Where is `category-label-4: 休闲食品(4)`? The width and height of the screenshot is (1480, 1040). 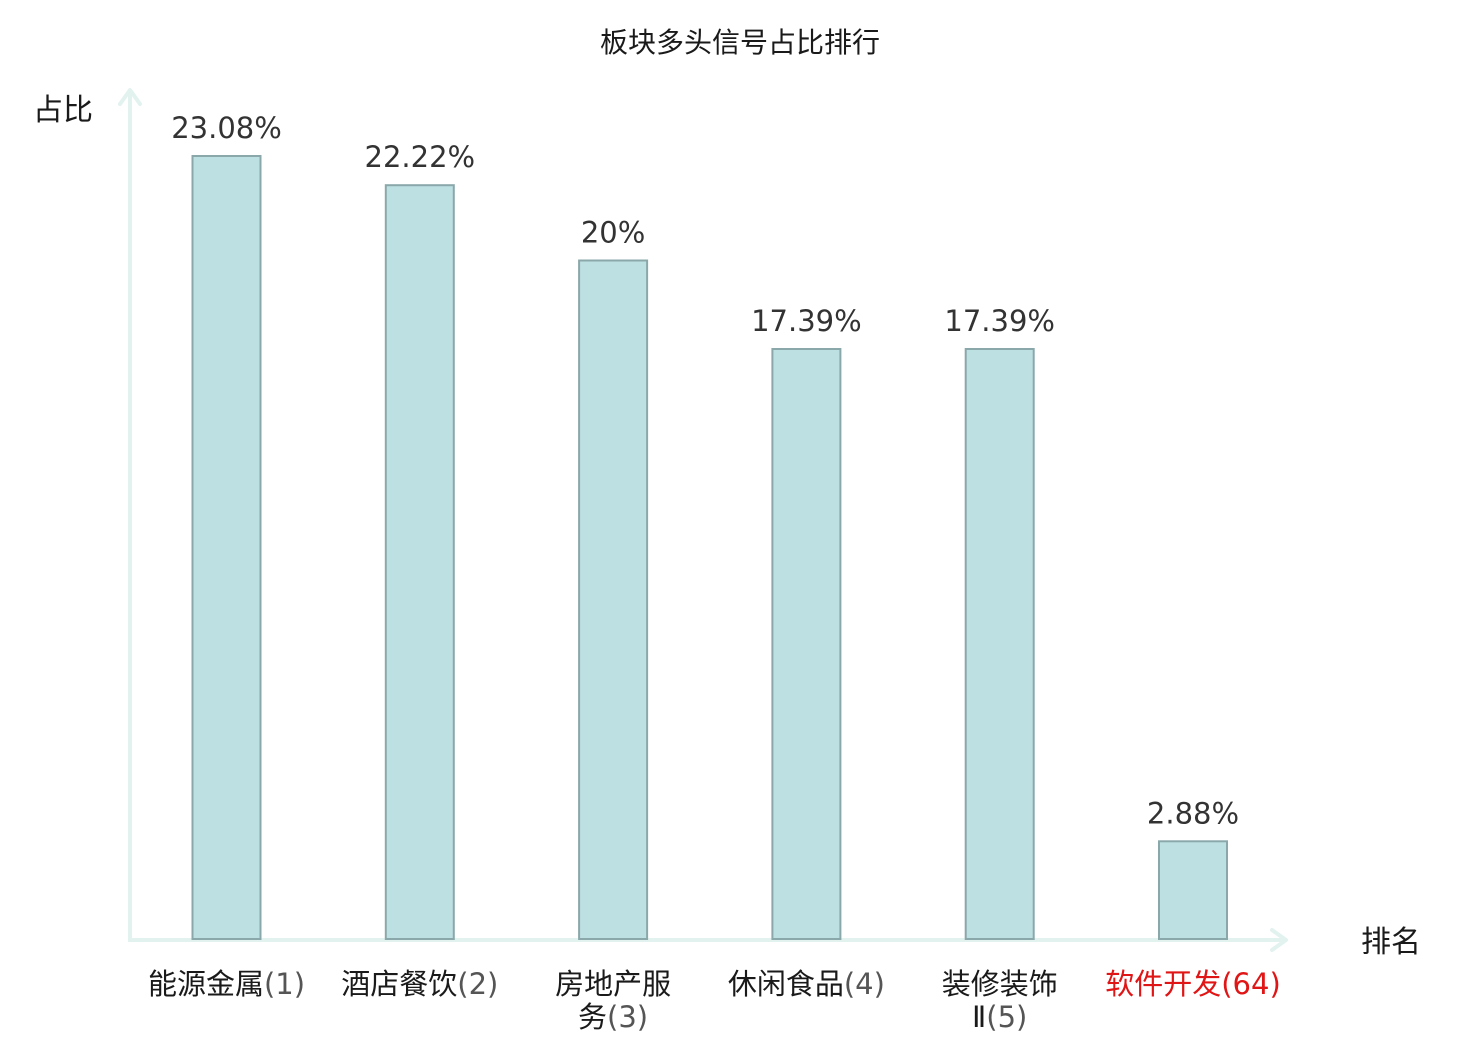
category-label-4: 休闲食品(4) is located at coordinates (806, 984).